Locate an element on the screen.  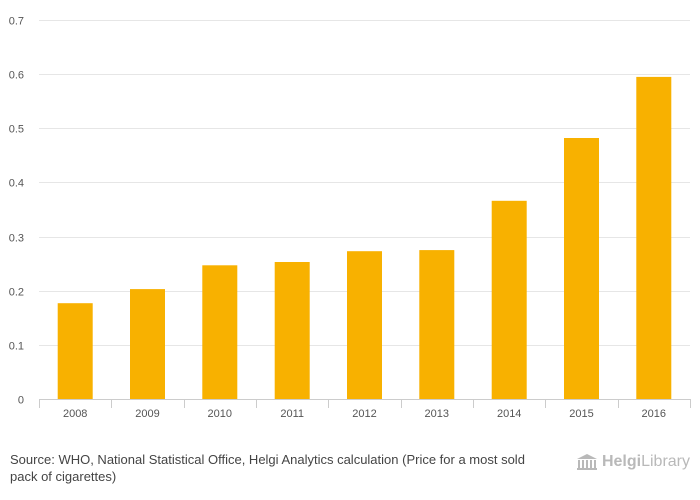
x-tick-label: 2016 is located at coordinates (654, 414).